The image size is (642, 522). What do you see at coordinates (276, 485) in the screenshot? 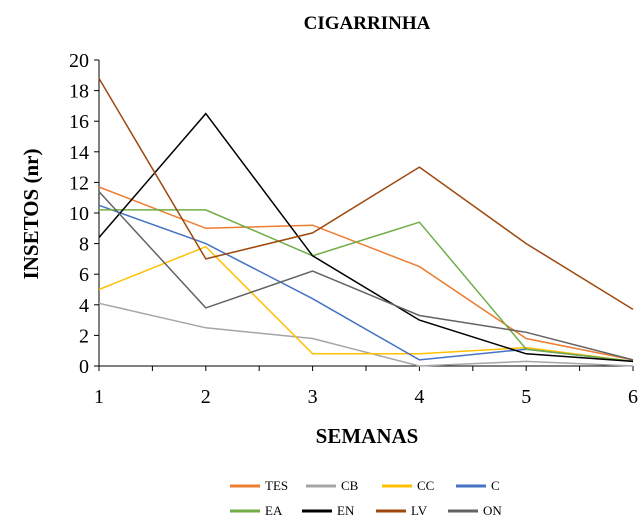
I see `legend-label-tes: TES` at bounding box center [276, 485].